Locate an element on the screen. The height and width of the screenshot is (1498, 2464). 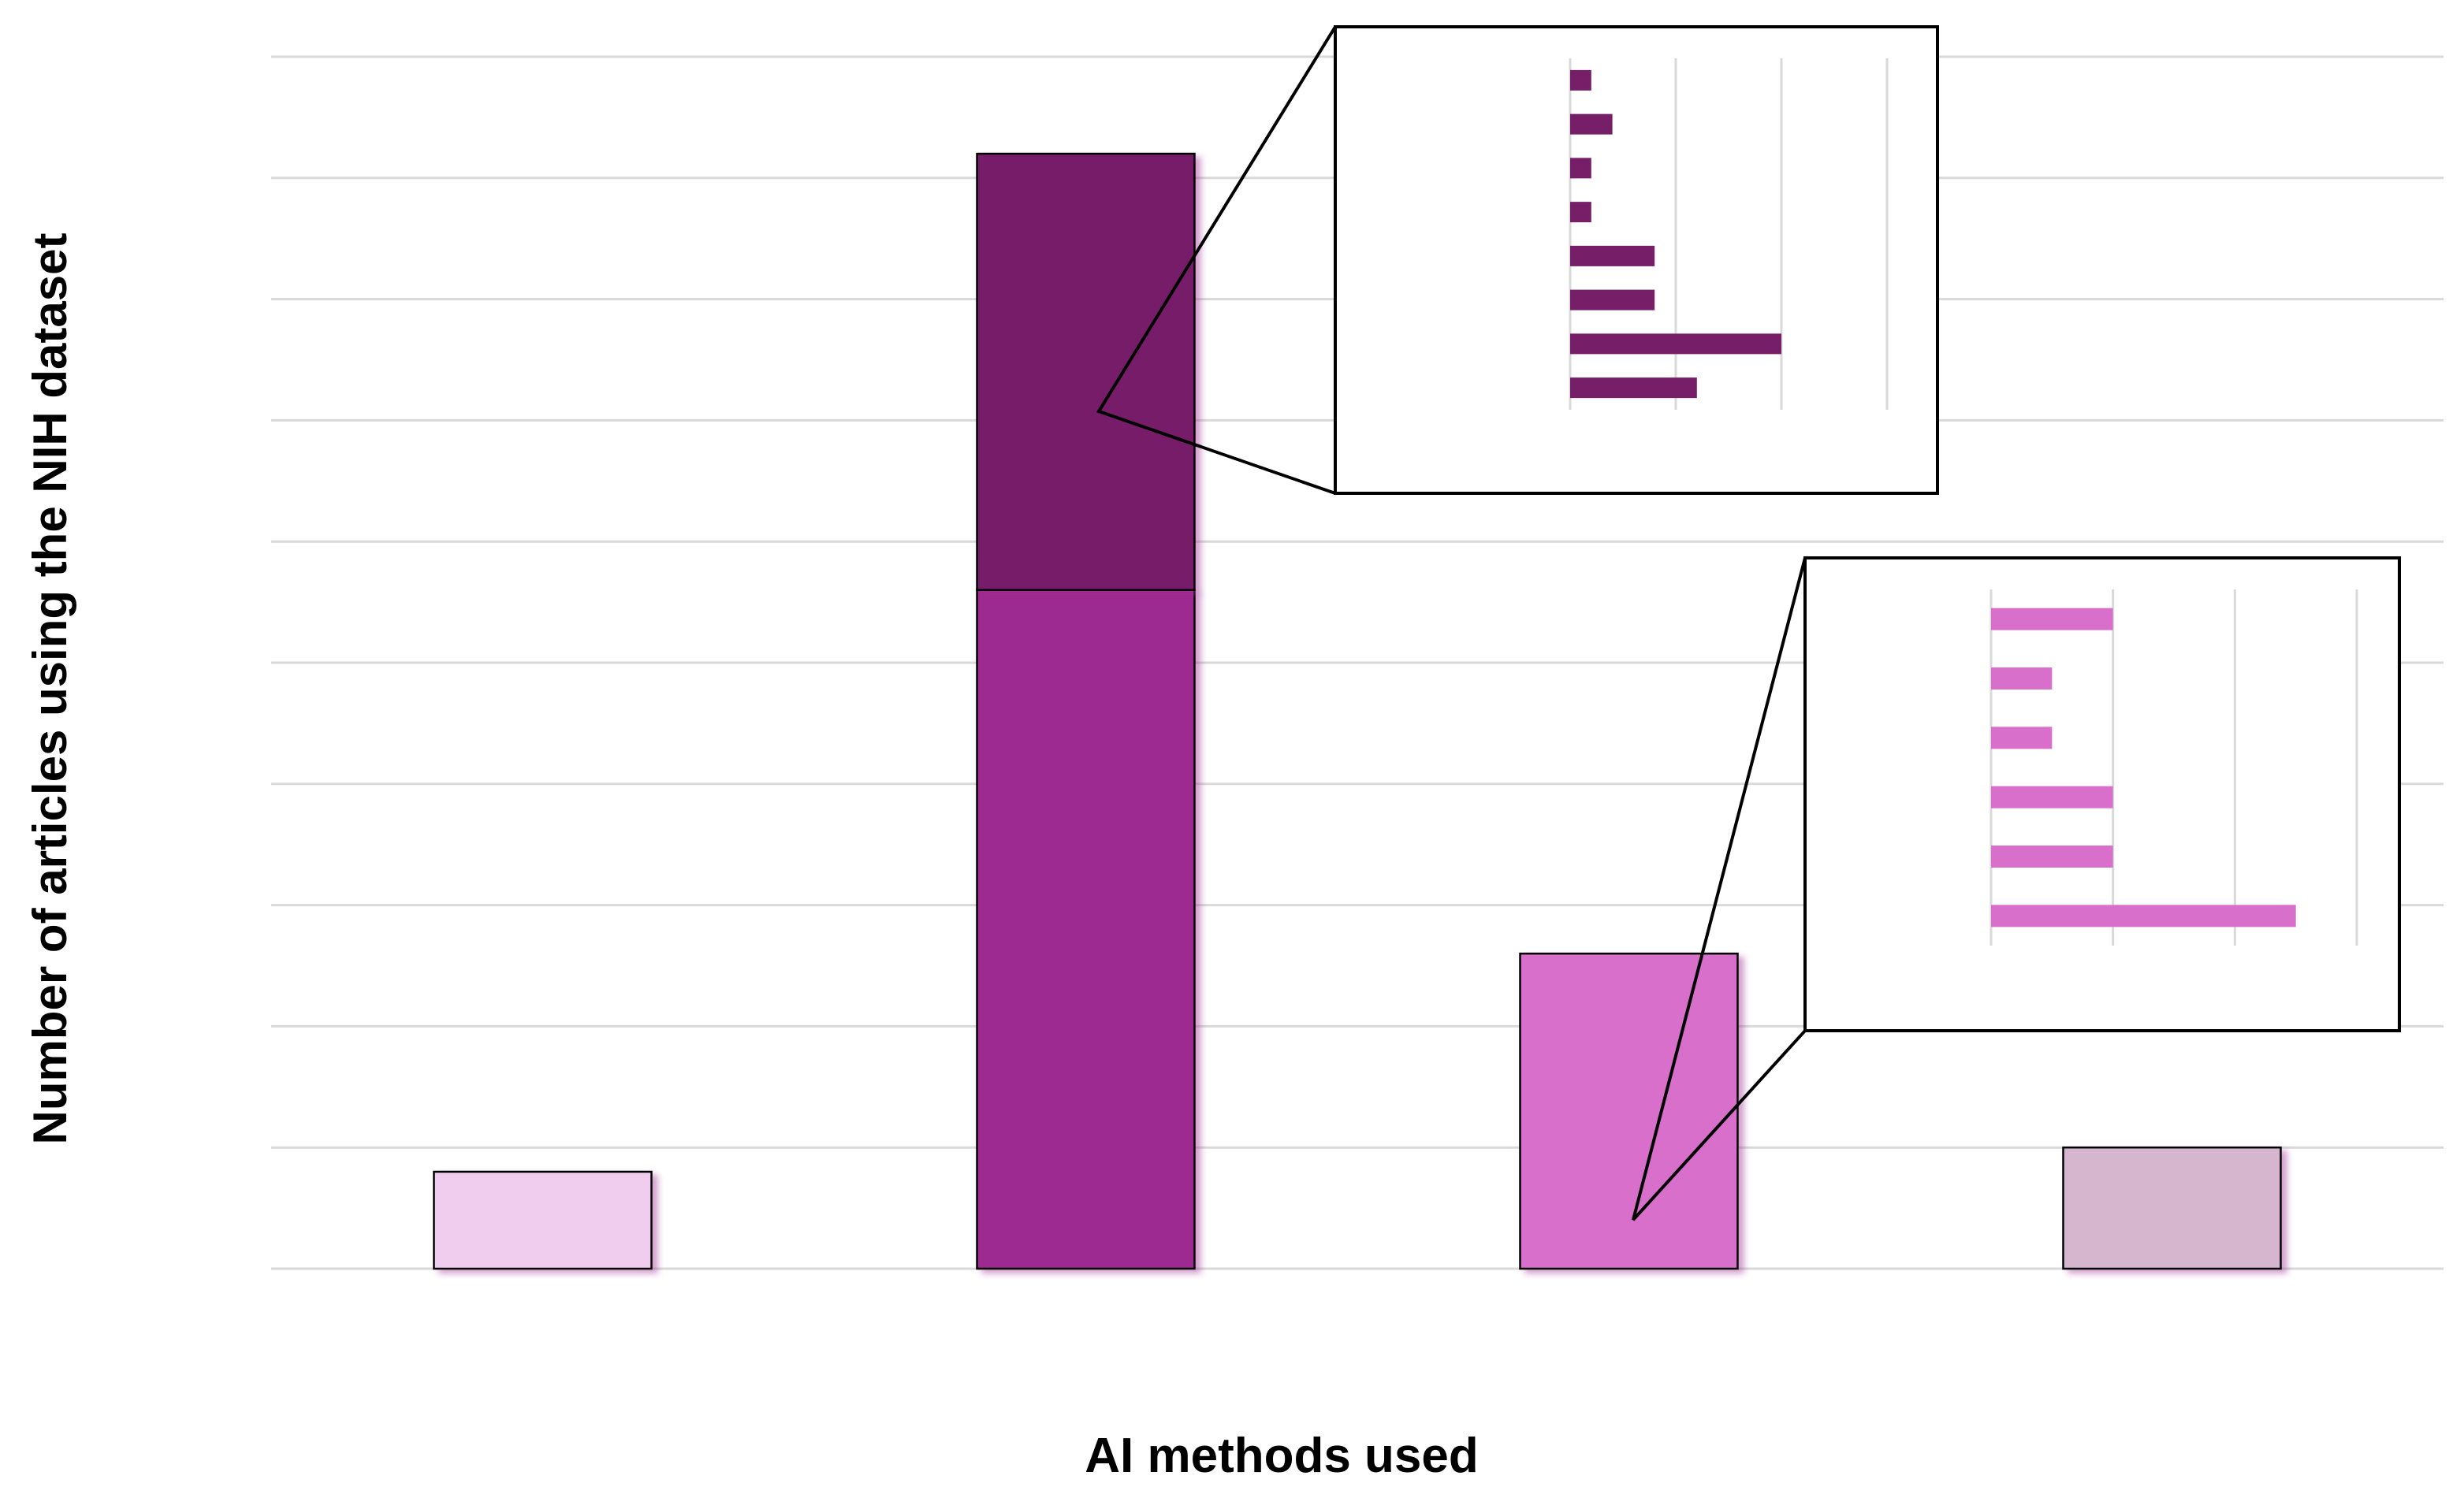
inset-bar-densenet is located at coordinates (1612, 255).